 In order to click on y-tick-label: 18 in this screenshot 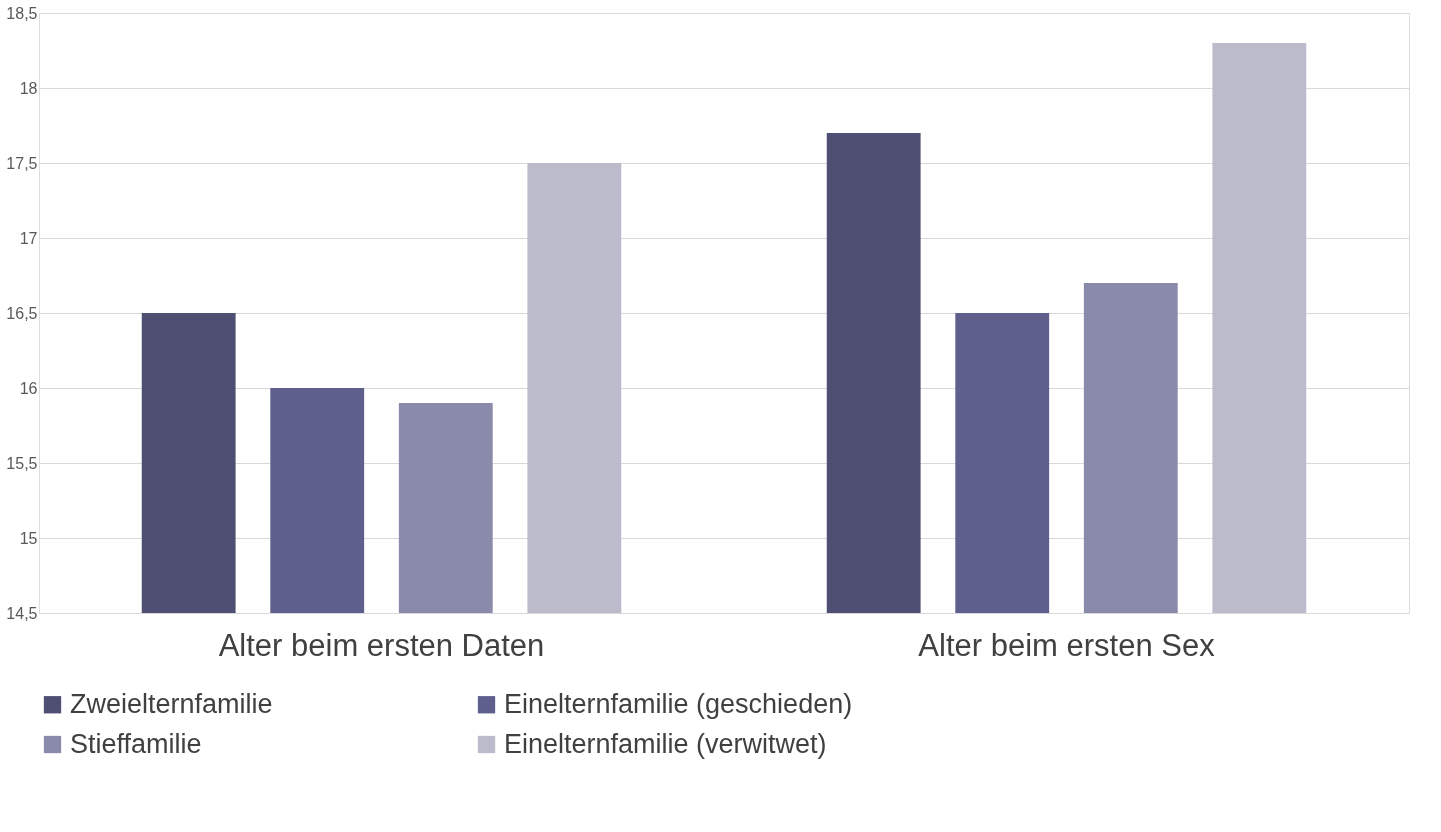, I will do `click(28, 88)`.